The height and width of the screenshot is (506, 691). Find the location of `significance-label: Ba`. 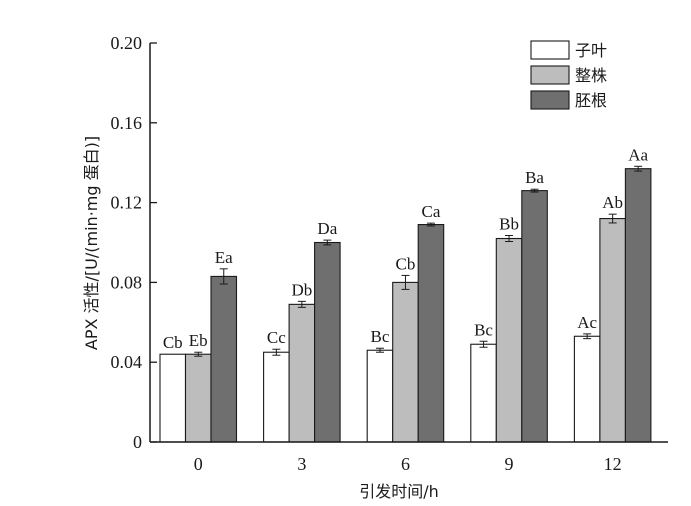

significance-label: Ba is located at coordinates (534, 177).